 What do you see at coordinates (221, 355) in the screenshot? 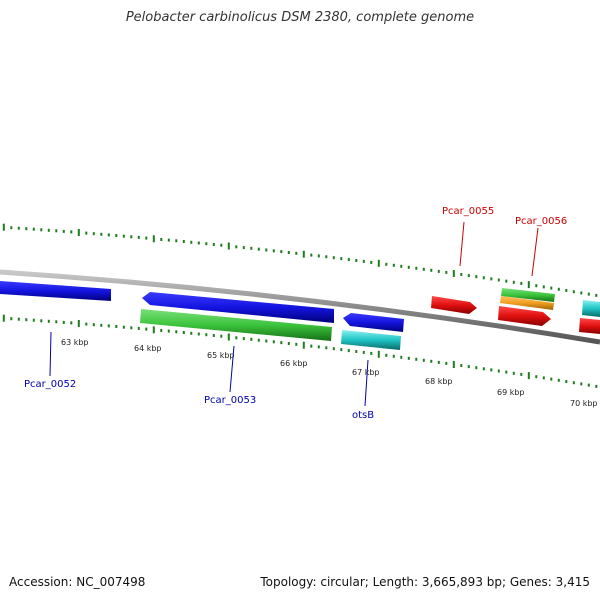
I see `scale-label-65-kbp: 65 kbp` at bounding box center [221, 355].